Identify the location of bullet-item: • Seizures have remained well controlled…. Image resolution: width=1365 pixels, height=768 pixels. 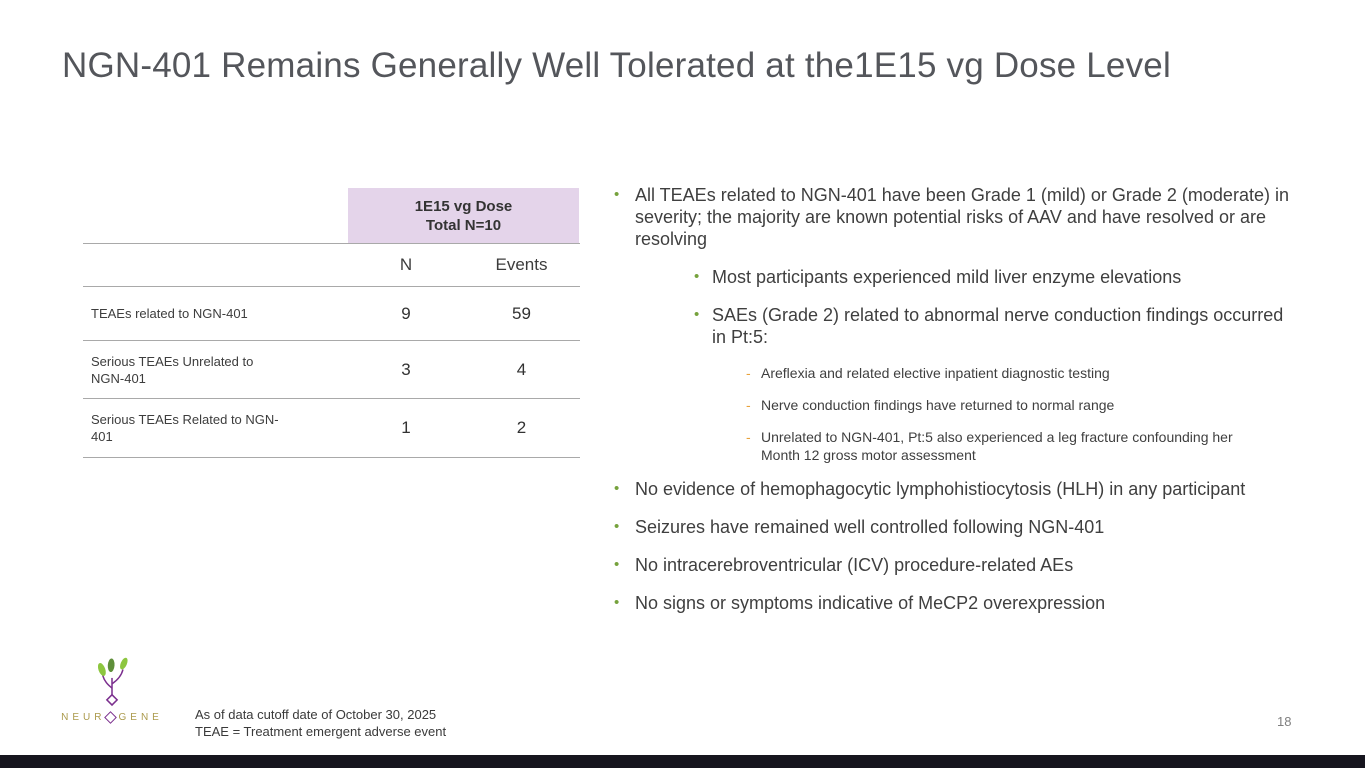
(957, 527).